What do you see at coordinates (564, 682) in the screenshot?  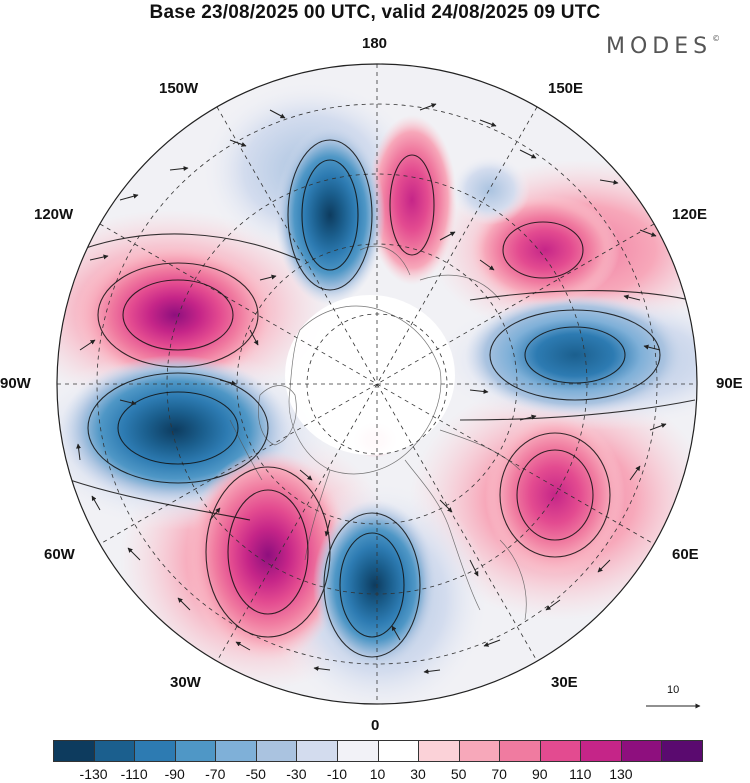 I see `lon-label-30e: 30E` at bounding box center [564, 682].